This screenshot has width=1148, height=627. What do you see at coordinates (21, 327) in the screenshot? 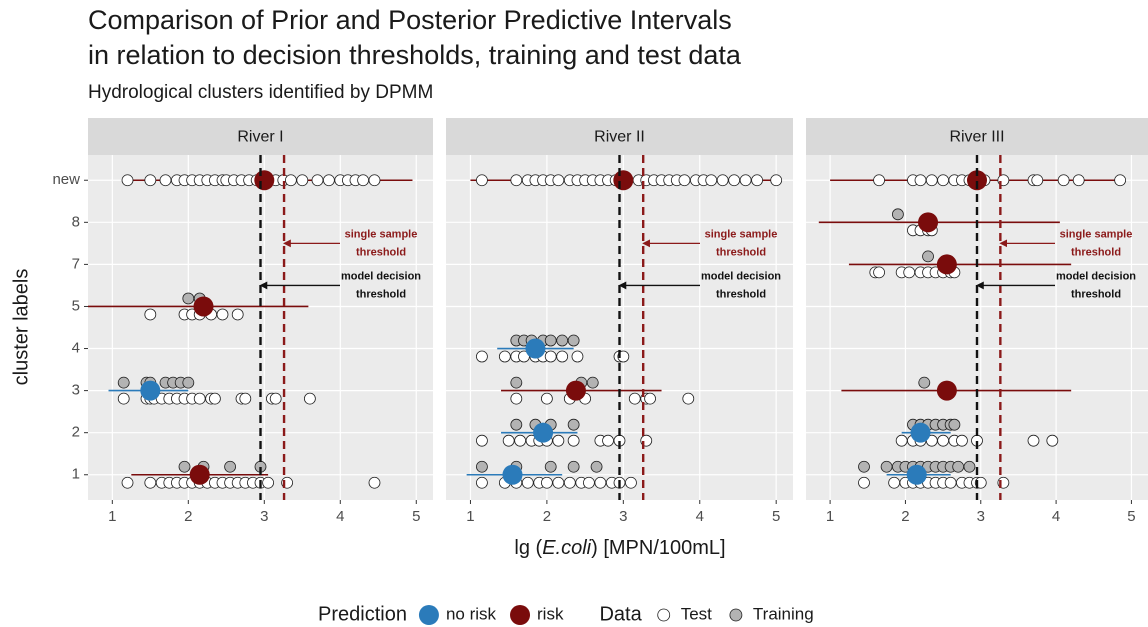
I see `y-axis-label: cluster labels` at bounding box center [21, 327].